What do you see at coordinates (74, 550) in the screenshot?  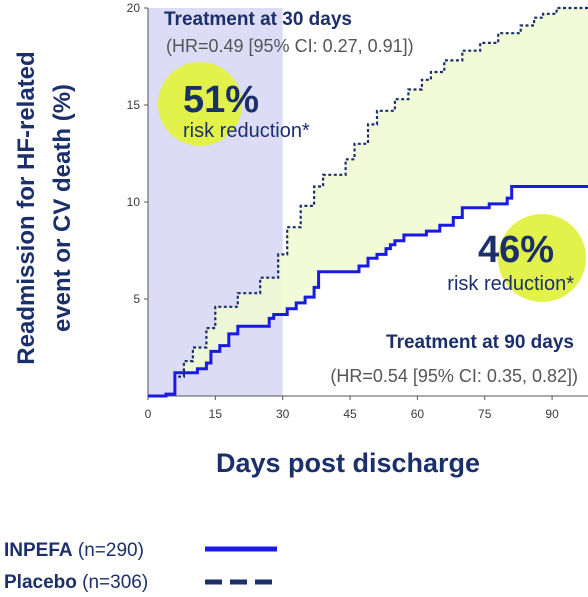 I see `legend-label-inpefa: INPEFA (n=290)` at bounding box center [74, 550].